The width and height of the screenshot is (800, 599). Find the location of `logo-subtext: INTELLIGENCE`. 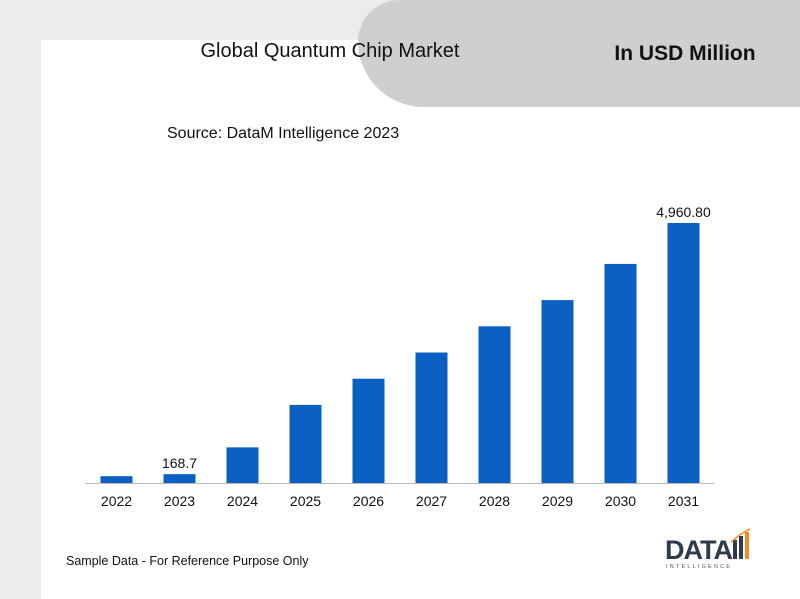

logo-subtext: INTELLIGENCE is located at coordinates (699, 567).